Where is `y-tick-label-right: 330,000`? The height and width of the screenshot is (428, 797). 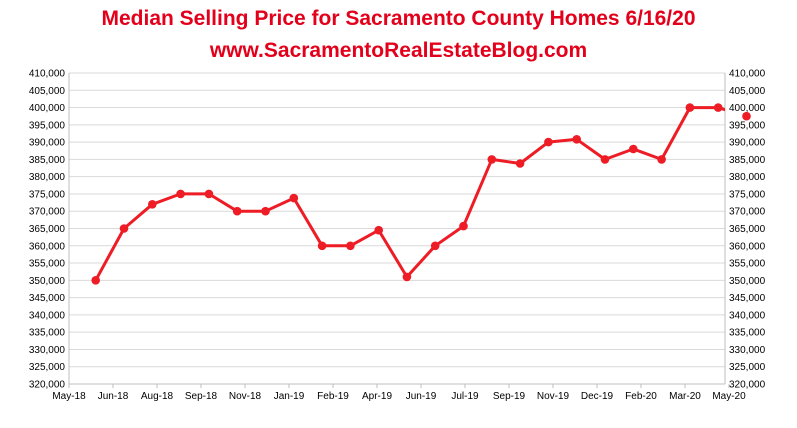 y-tick-label-right: 330,000 is located at coordinates (747, 350).